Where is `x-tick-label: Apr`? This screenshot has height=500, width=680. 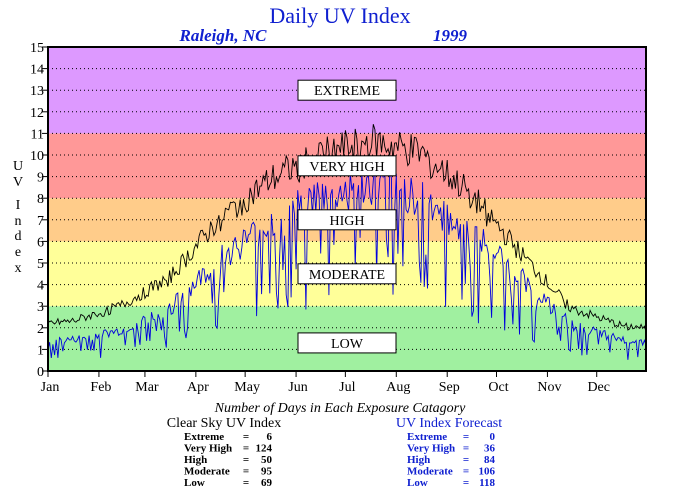
x-tick-label: Apr is located at coordinates (198, 387).